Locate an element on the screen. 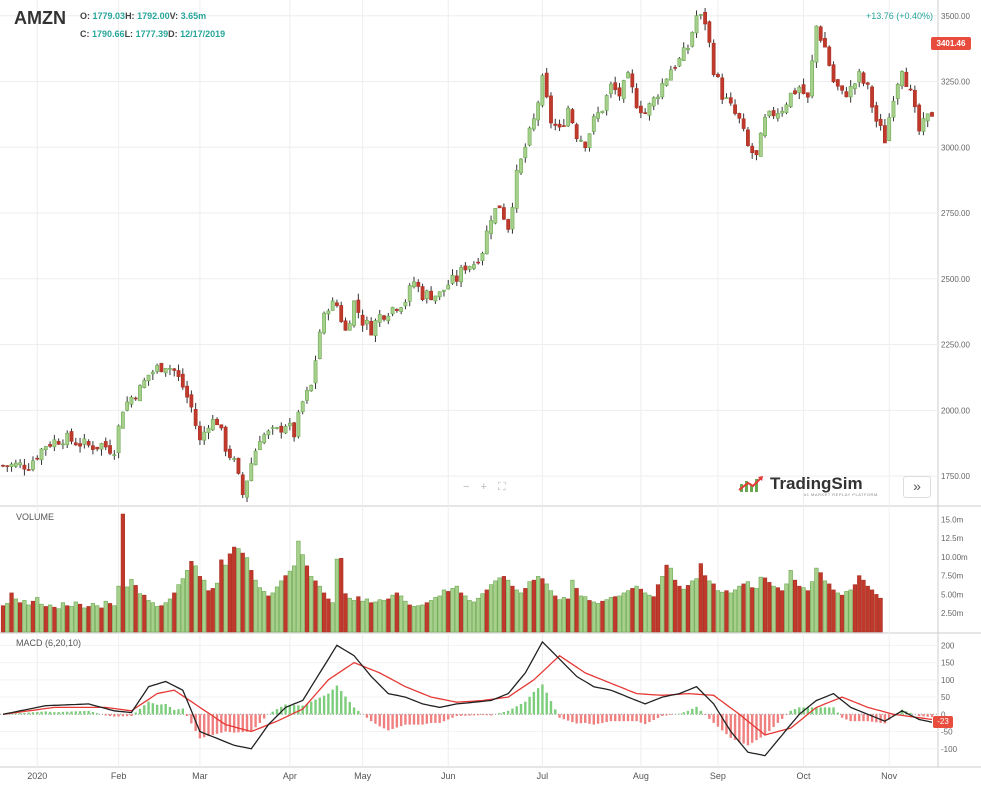  time-tick-label: Jun is located at coordinates (448, 776).